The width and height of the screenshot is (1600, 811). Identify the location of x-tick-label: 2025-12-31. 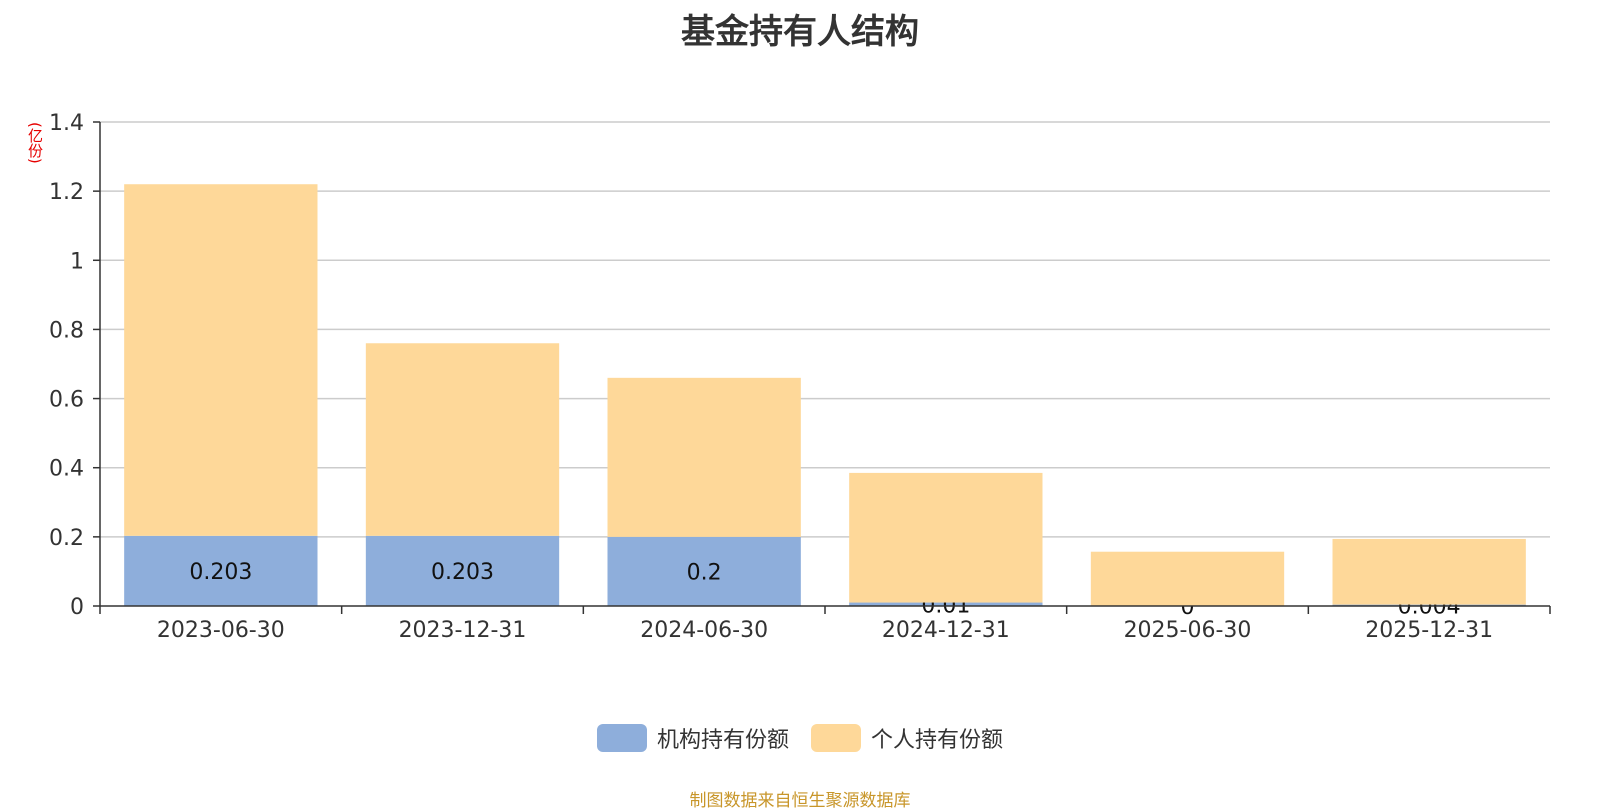
(1429, 630).